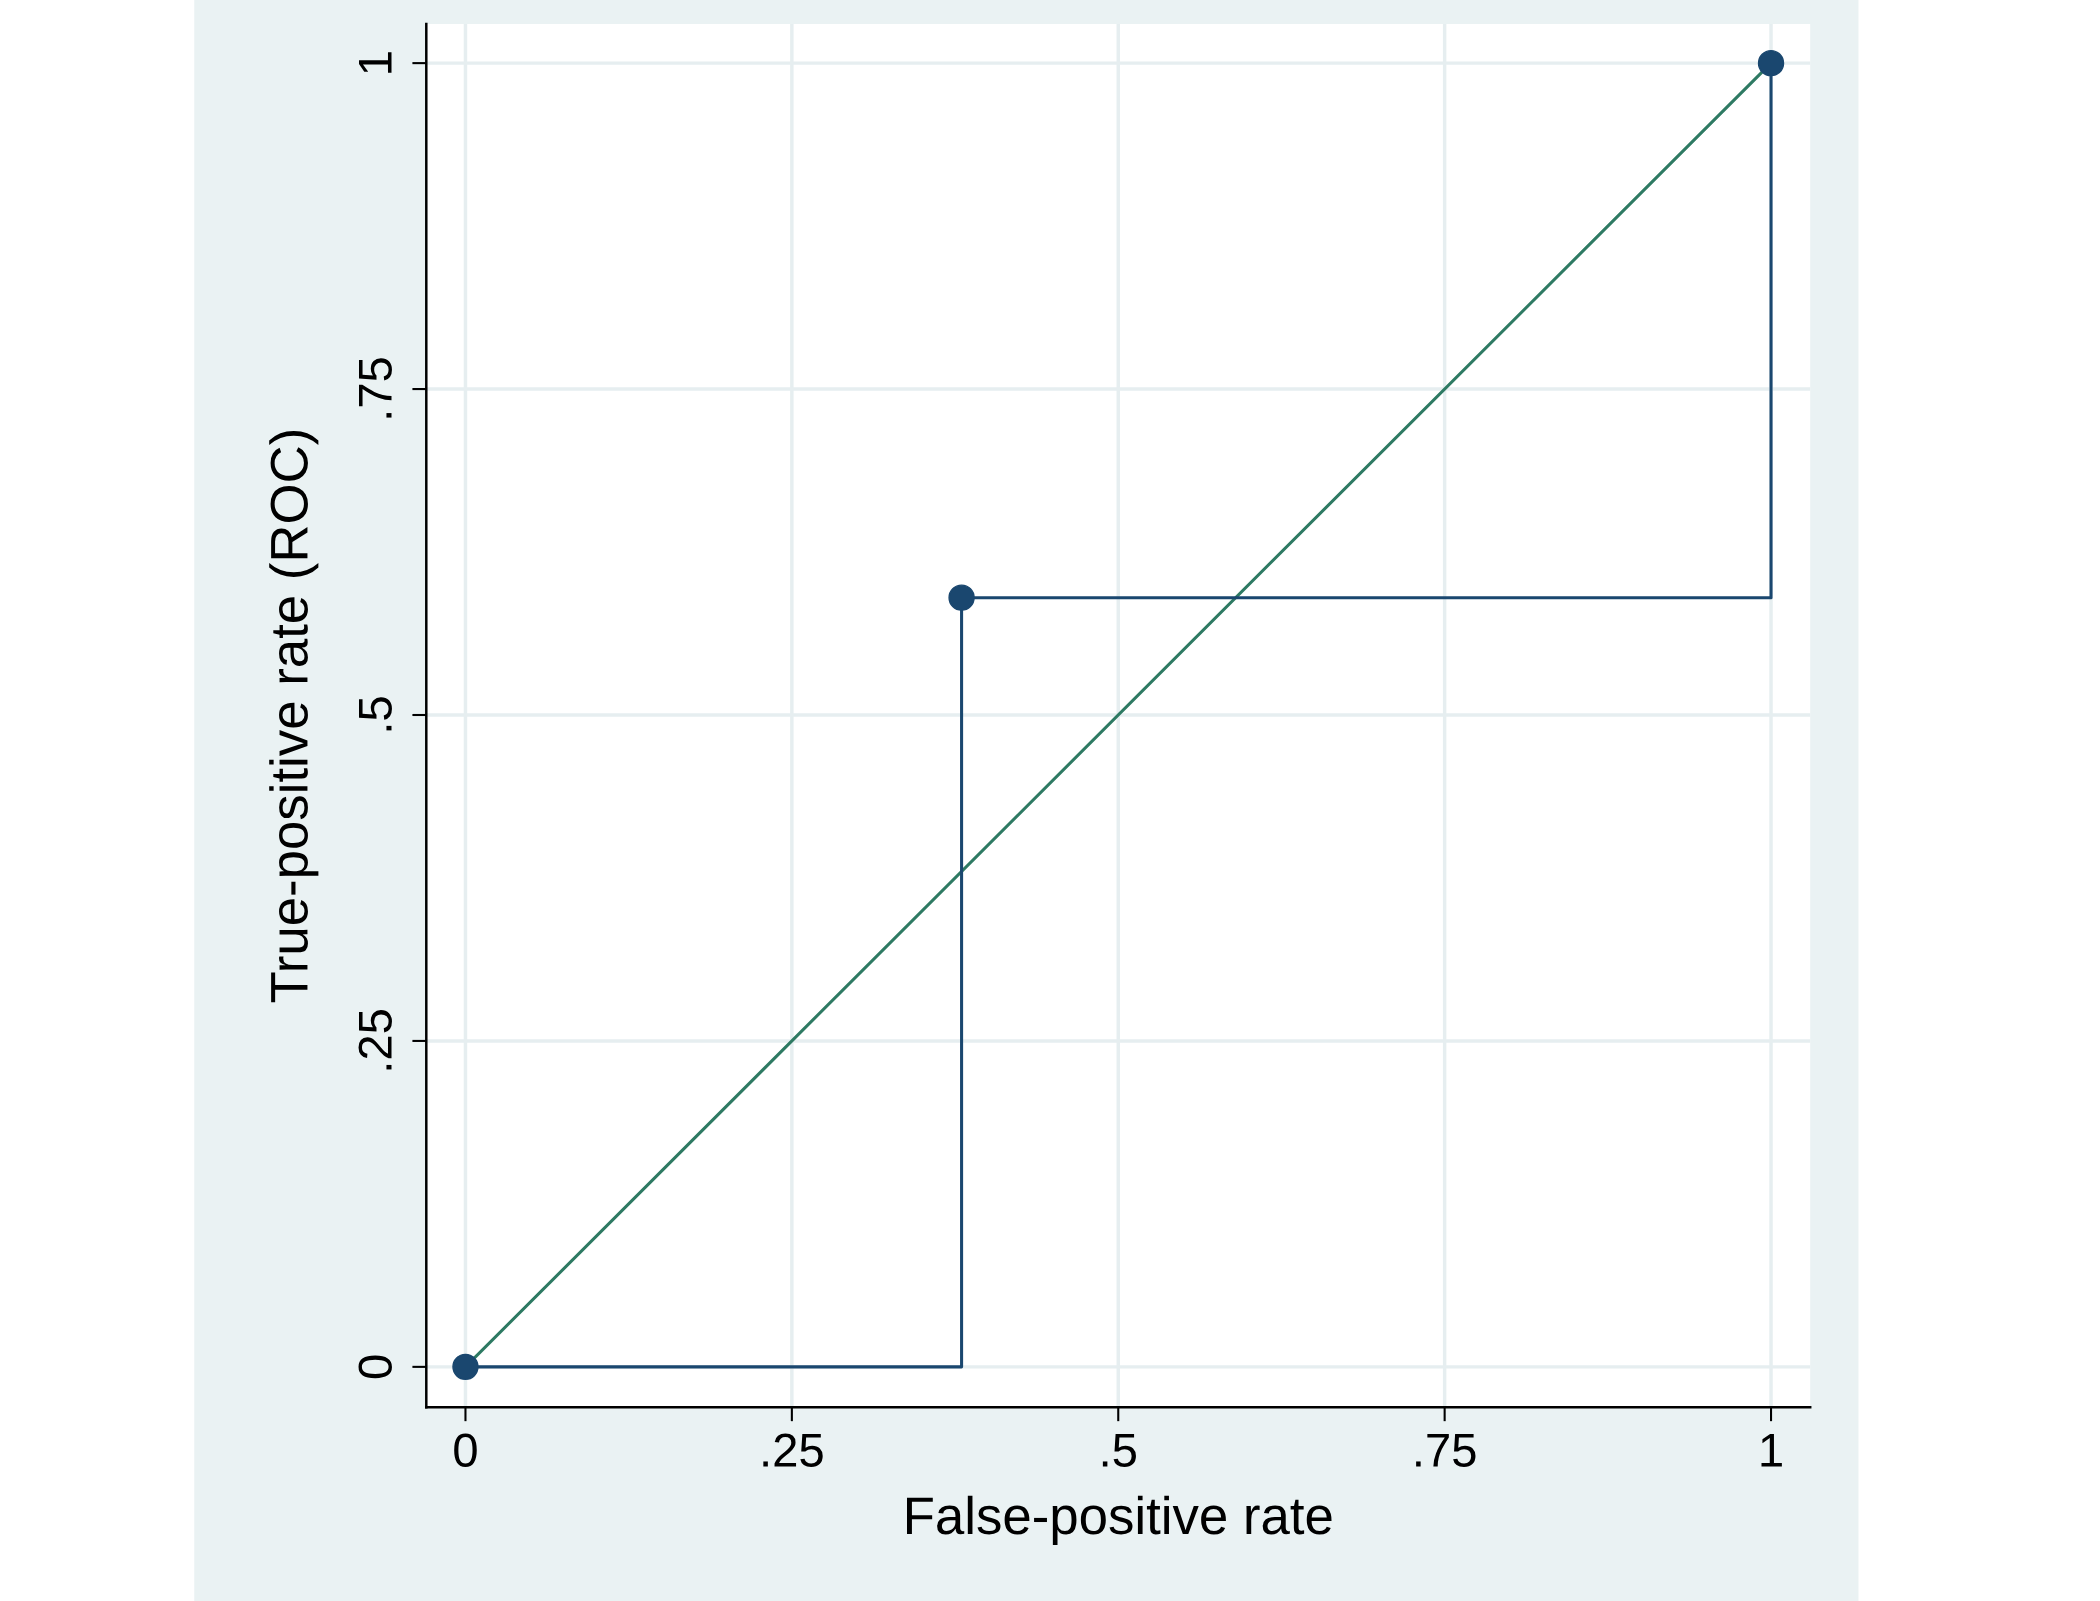  Describe the element at coordinates (375, 714) in the screenshot. I see `y-tick-label: .5` at that location.